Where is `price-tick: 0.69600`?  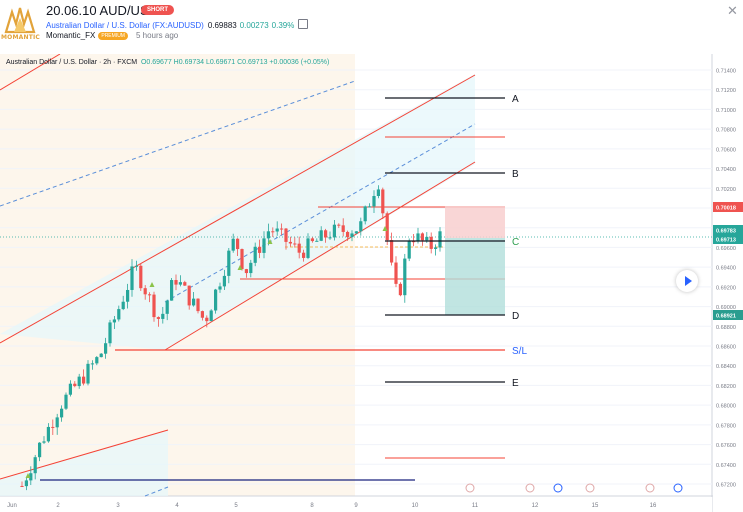
price-tick: 0.69600 is located at coordinates (726, 249).